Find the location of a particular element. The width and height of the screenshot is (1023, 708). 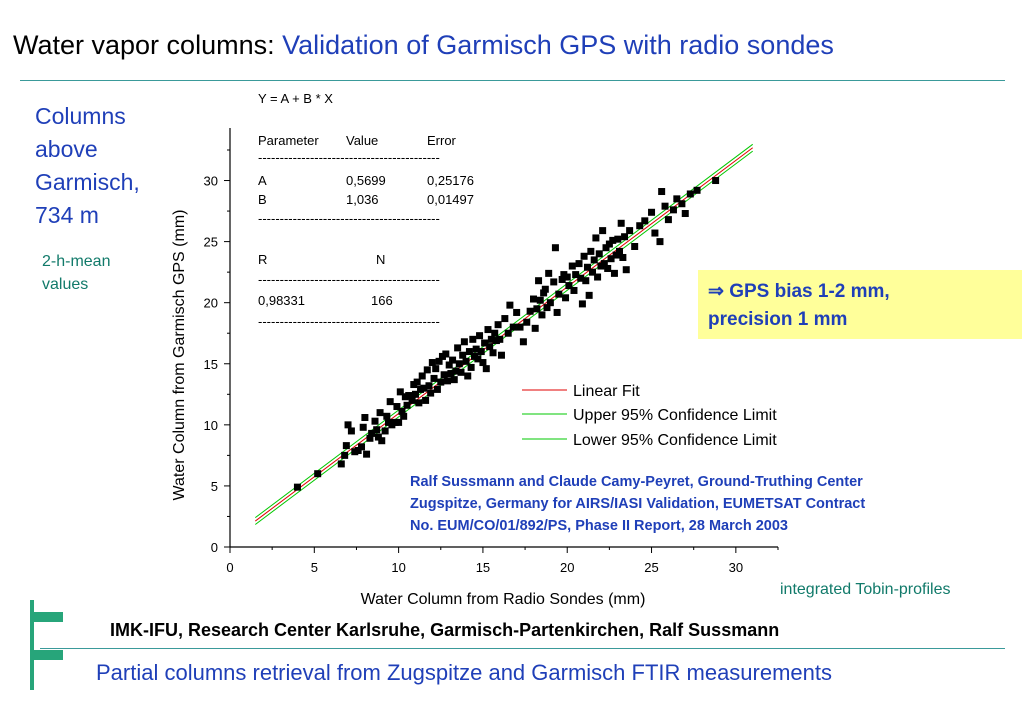

fit-equation: Y = A + B * X is located at coordinates (295, 98).